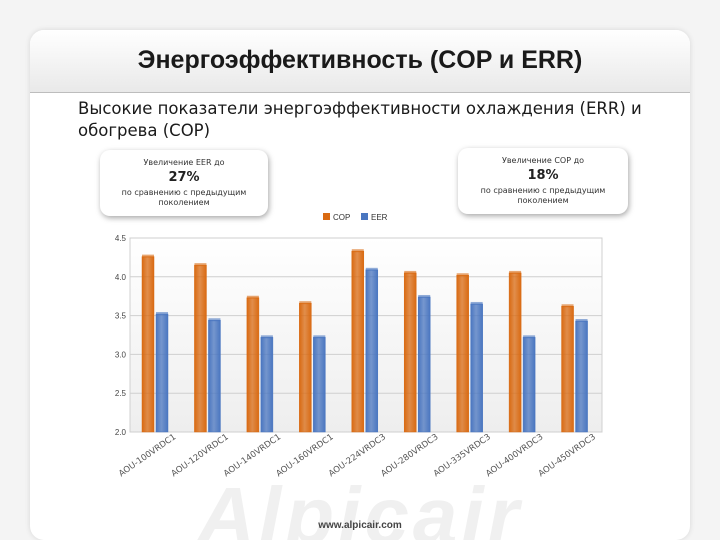 The height and width of the screenshot is (540, 720). I want to click on x-tick-label: AOU-450VRDC3, so click(567, 455).